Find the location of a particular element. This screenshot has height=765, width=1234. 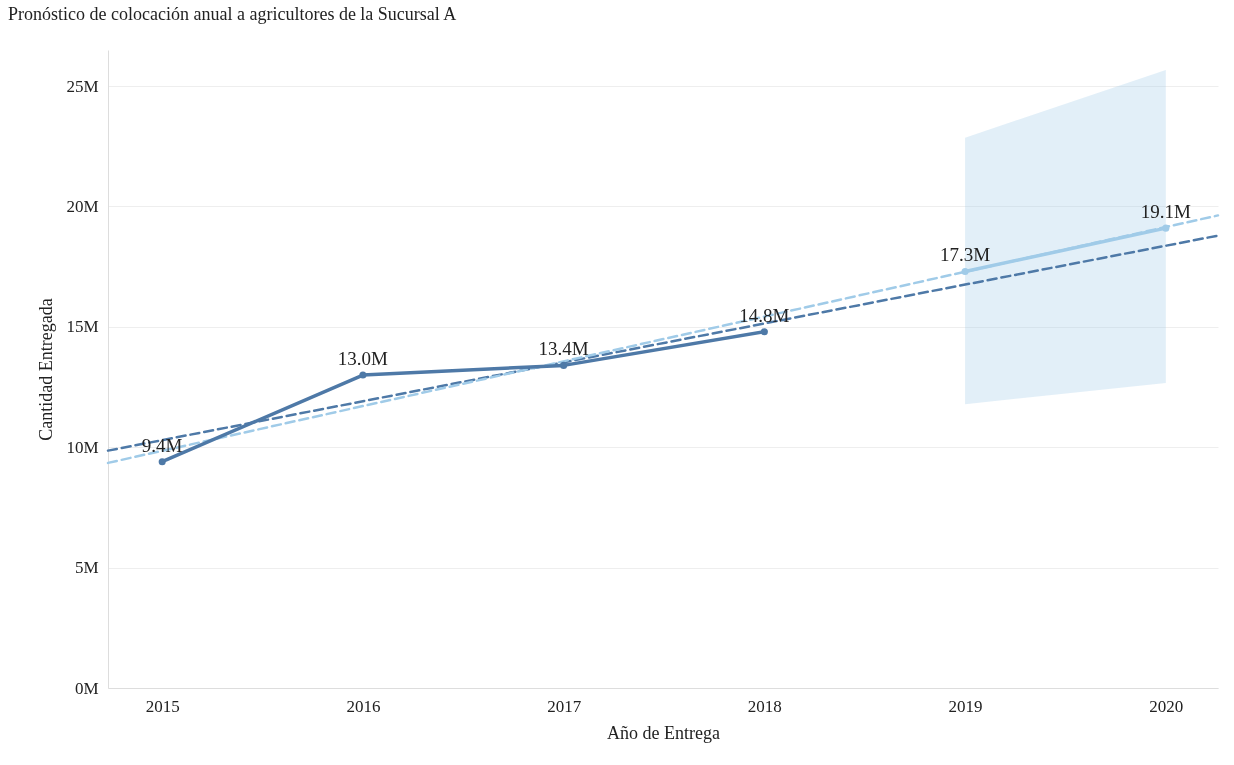

data-label: 17.3M is located at coordinates (965, 255).